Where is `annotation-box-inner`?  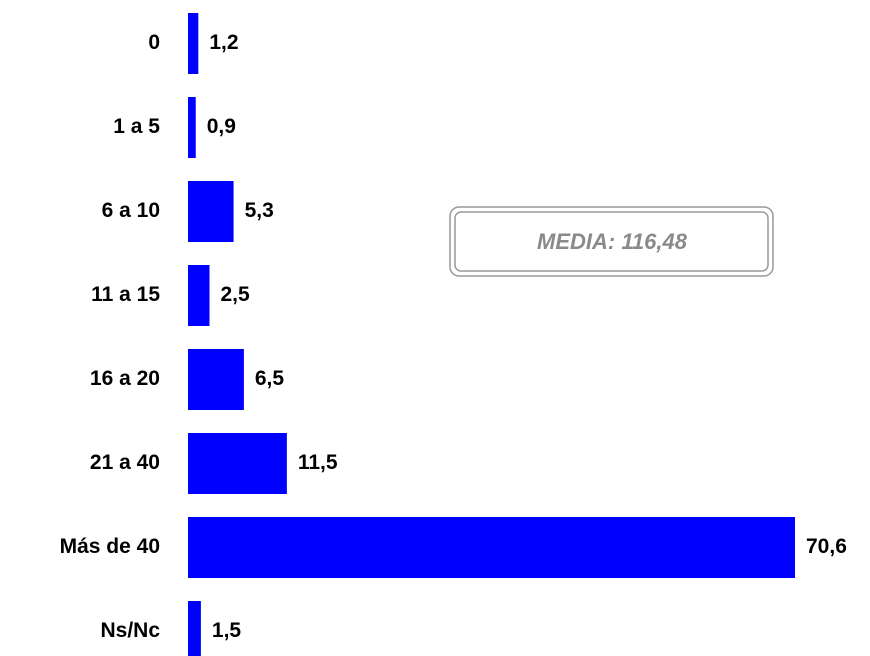 annotation-box-inner is located at coordinates (611, 241).